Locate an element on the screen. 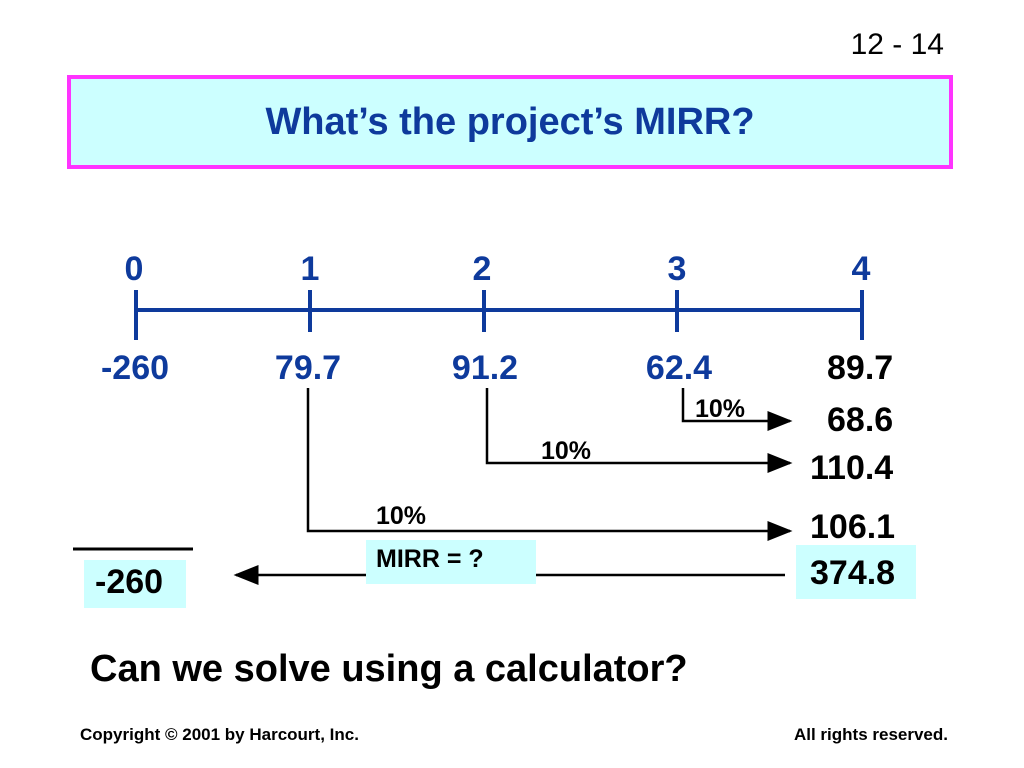 This screenshot has width=1024, height=768. present-value-highlight is located at coordinates (135, 584).